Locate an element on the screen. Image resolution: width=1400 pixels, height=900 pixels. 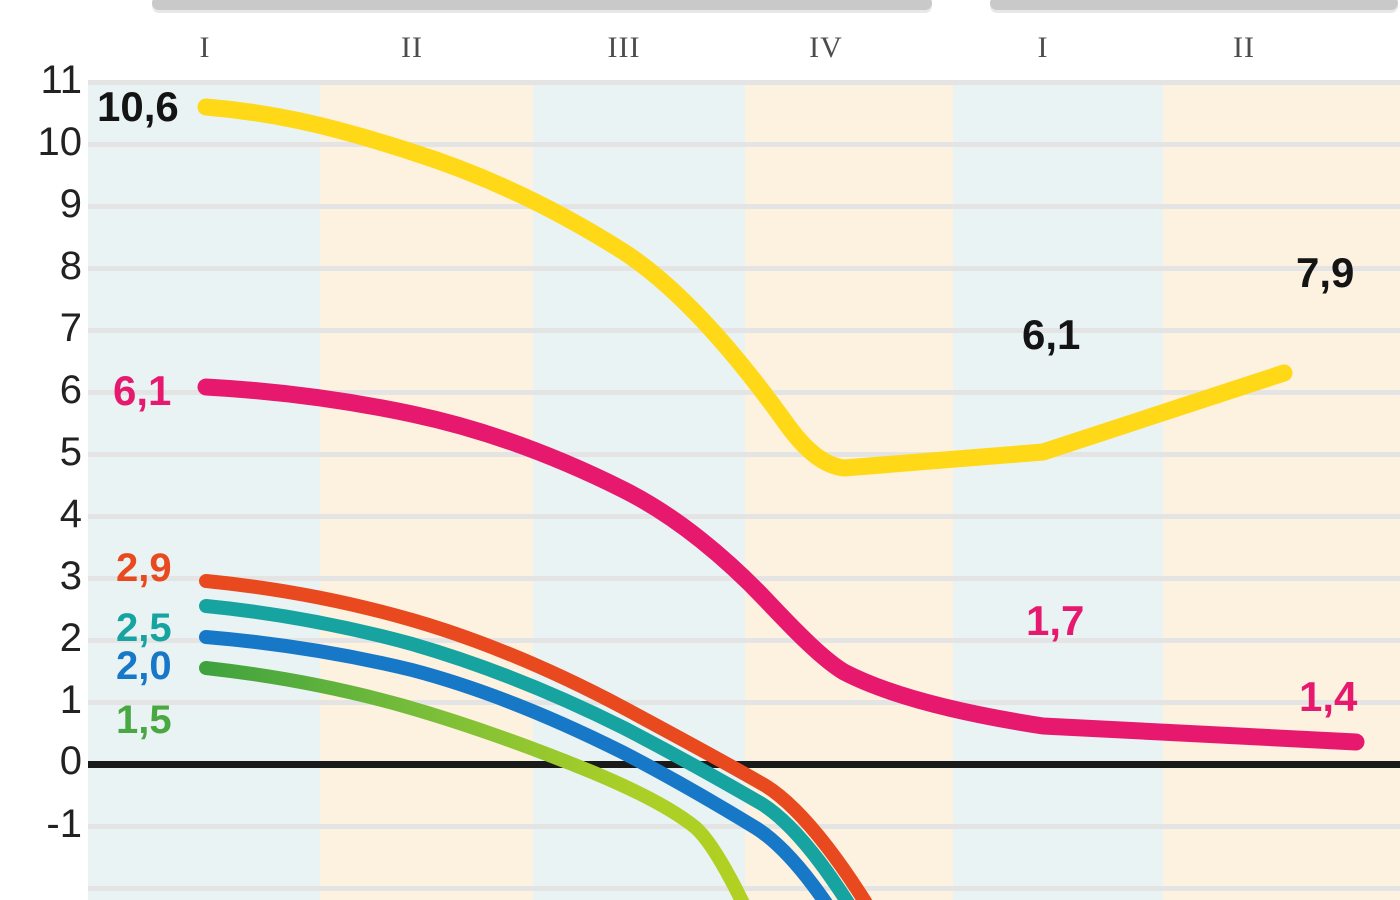
gridline-zero is located at coordinates (744, 764).